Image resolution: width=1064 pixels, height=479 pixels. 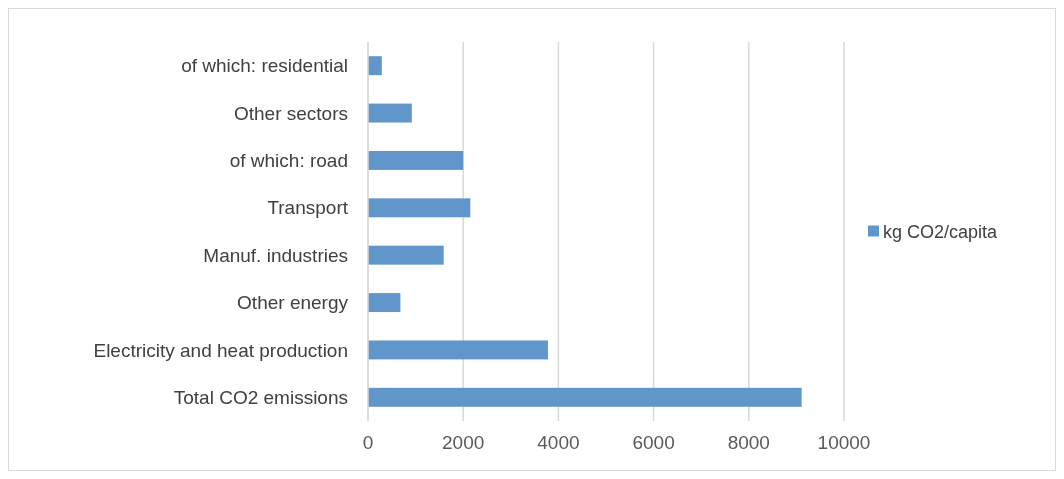 What do you see at coordinates (941, 231) in the screenshot?
I see `legend-label: kg CO2/capita` at bounding box center [941, 231].